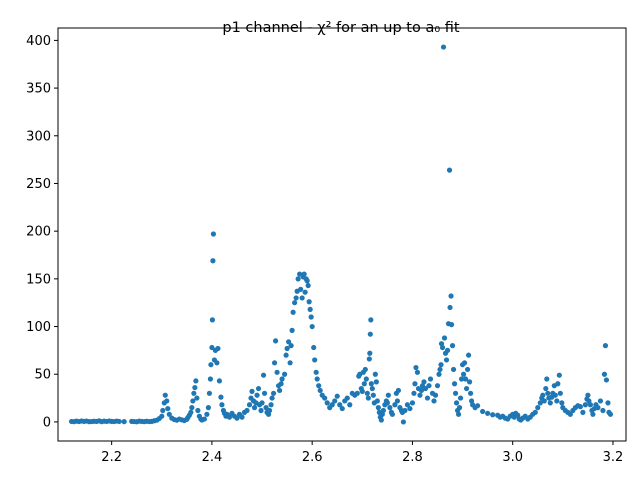  I want to click on y-tick-label: 350, so click(38, 89).